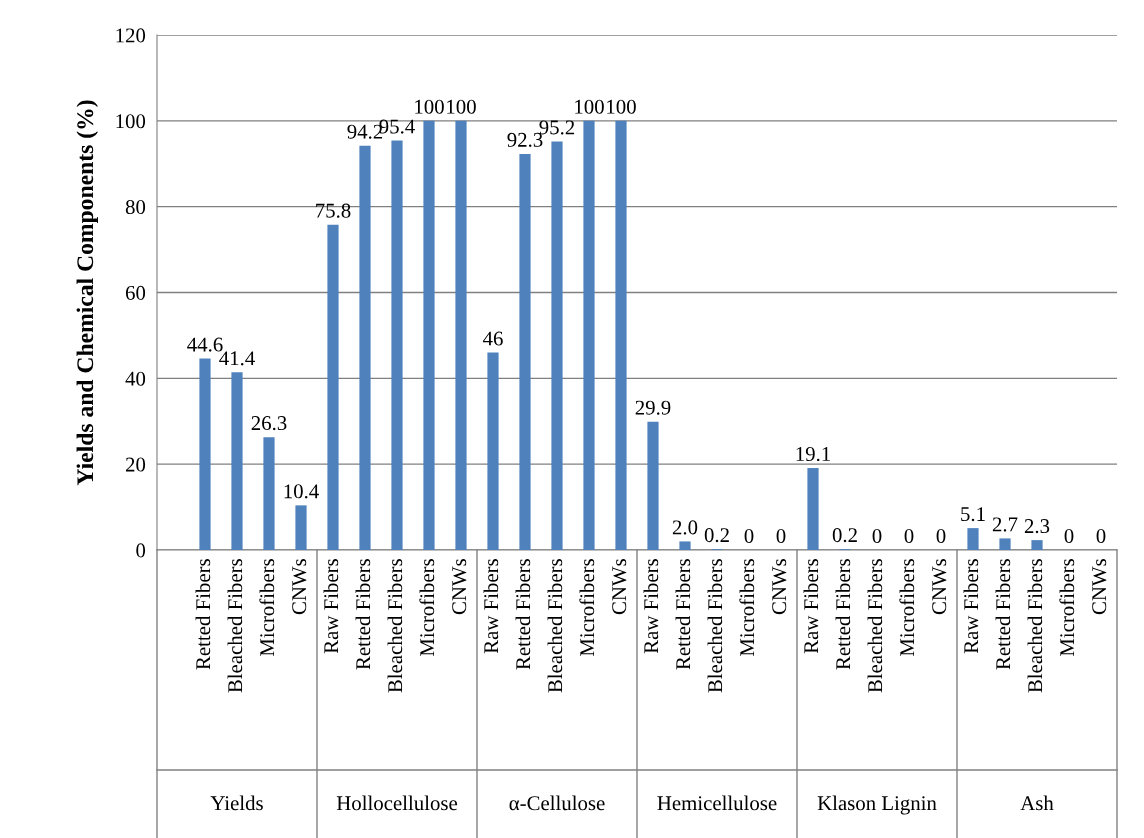 The image size is (1144, 838). I want to click on y-tick-label: 0, so click(141, 550).